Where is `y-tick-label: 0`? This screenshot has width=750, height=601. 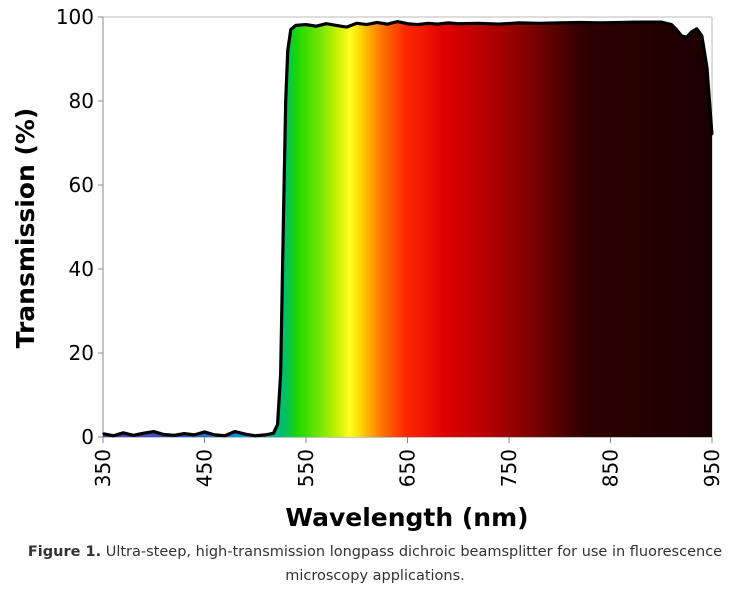 y-tick-label: 0 is located at coordinates (87, 437).